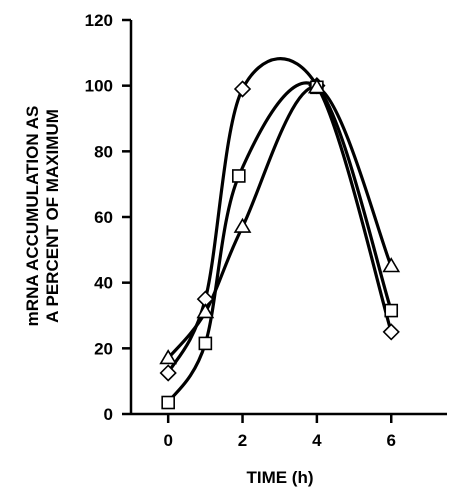  I want to click on y-ticks: 0 20 40 60 80 100 120, so click(108, 217).